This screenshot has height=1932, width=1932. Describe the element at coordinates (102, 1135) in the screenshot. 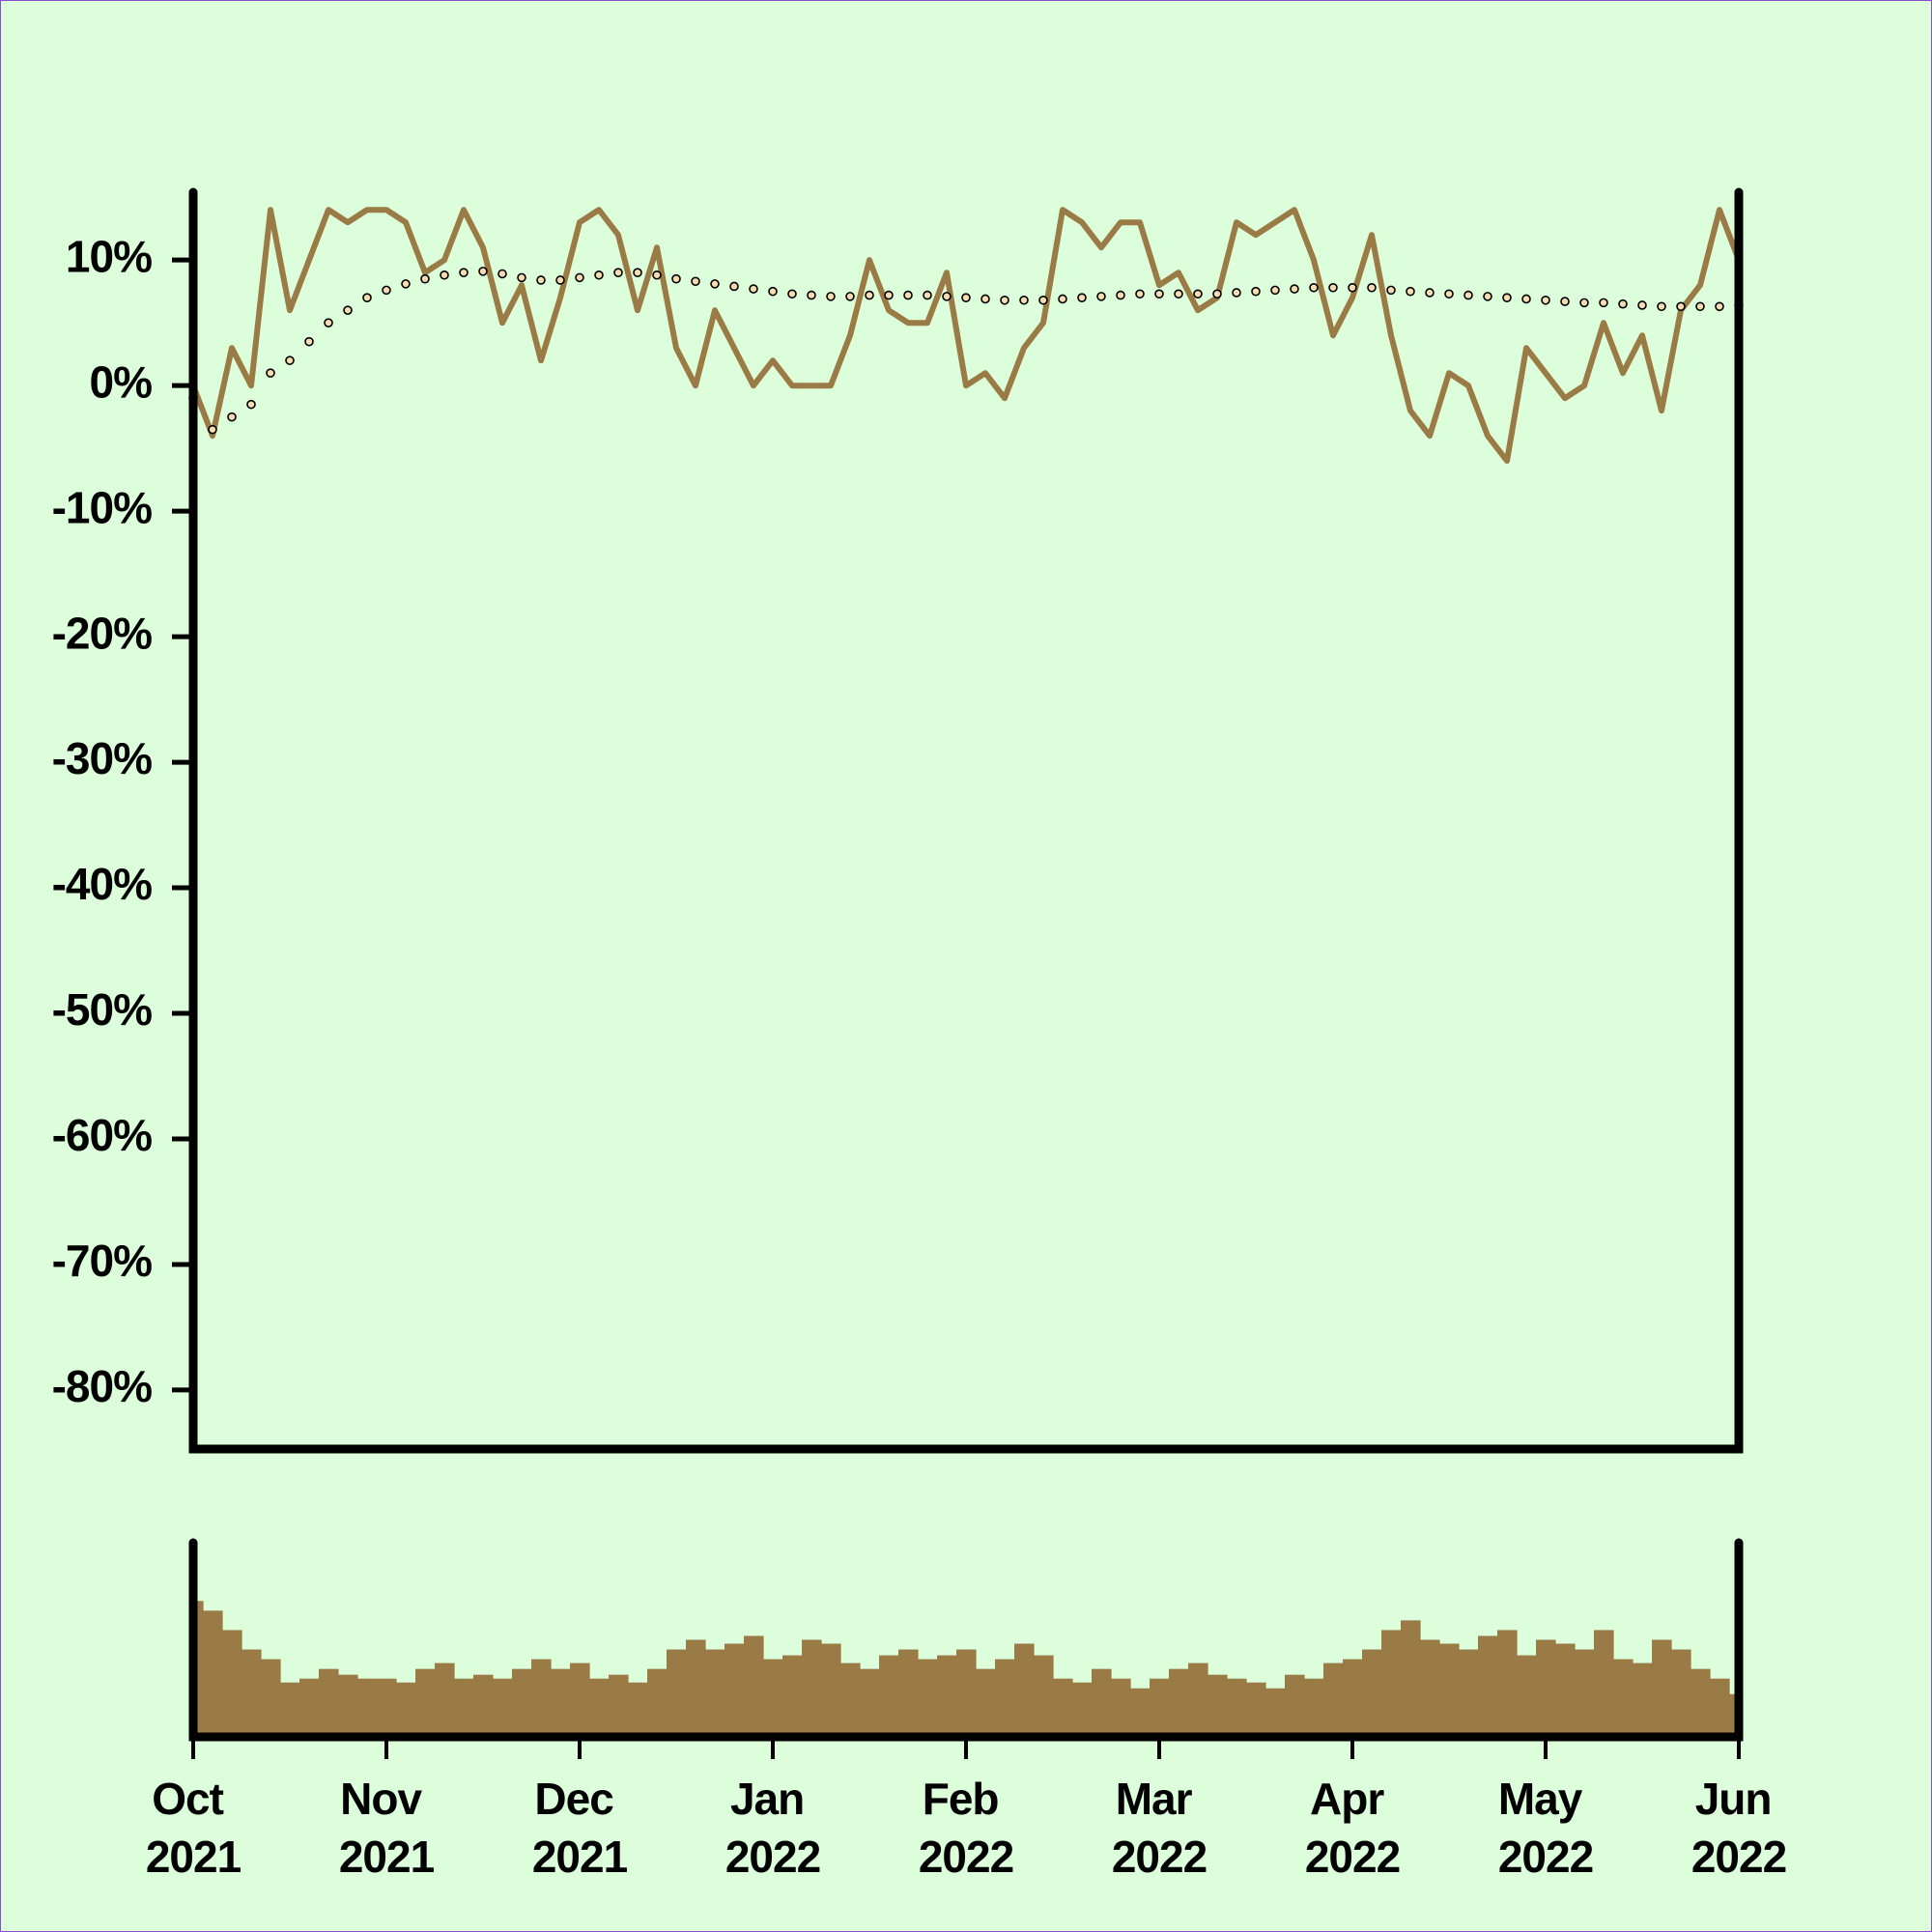

I see `y-tick-label: -60%` at that location.